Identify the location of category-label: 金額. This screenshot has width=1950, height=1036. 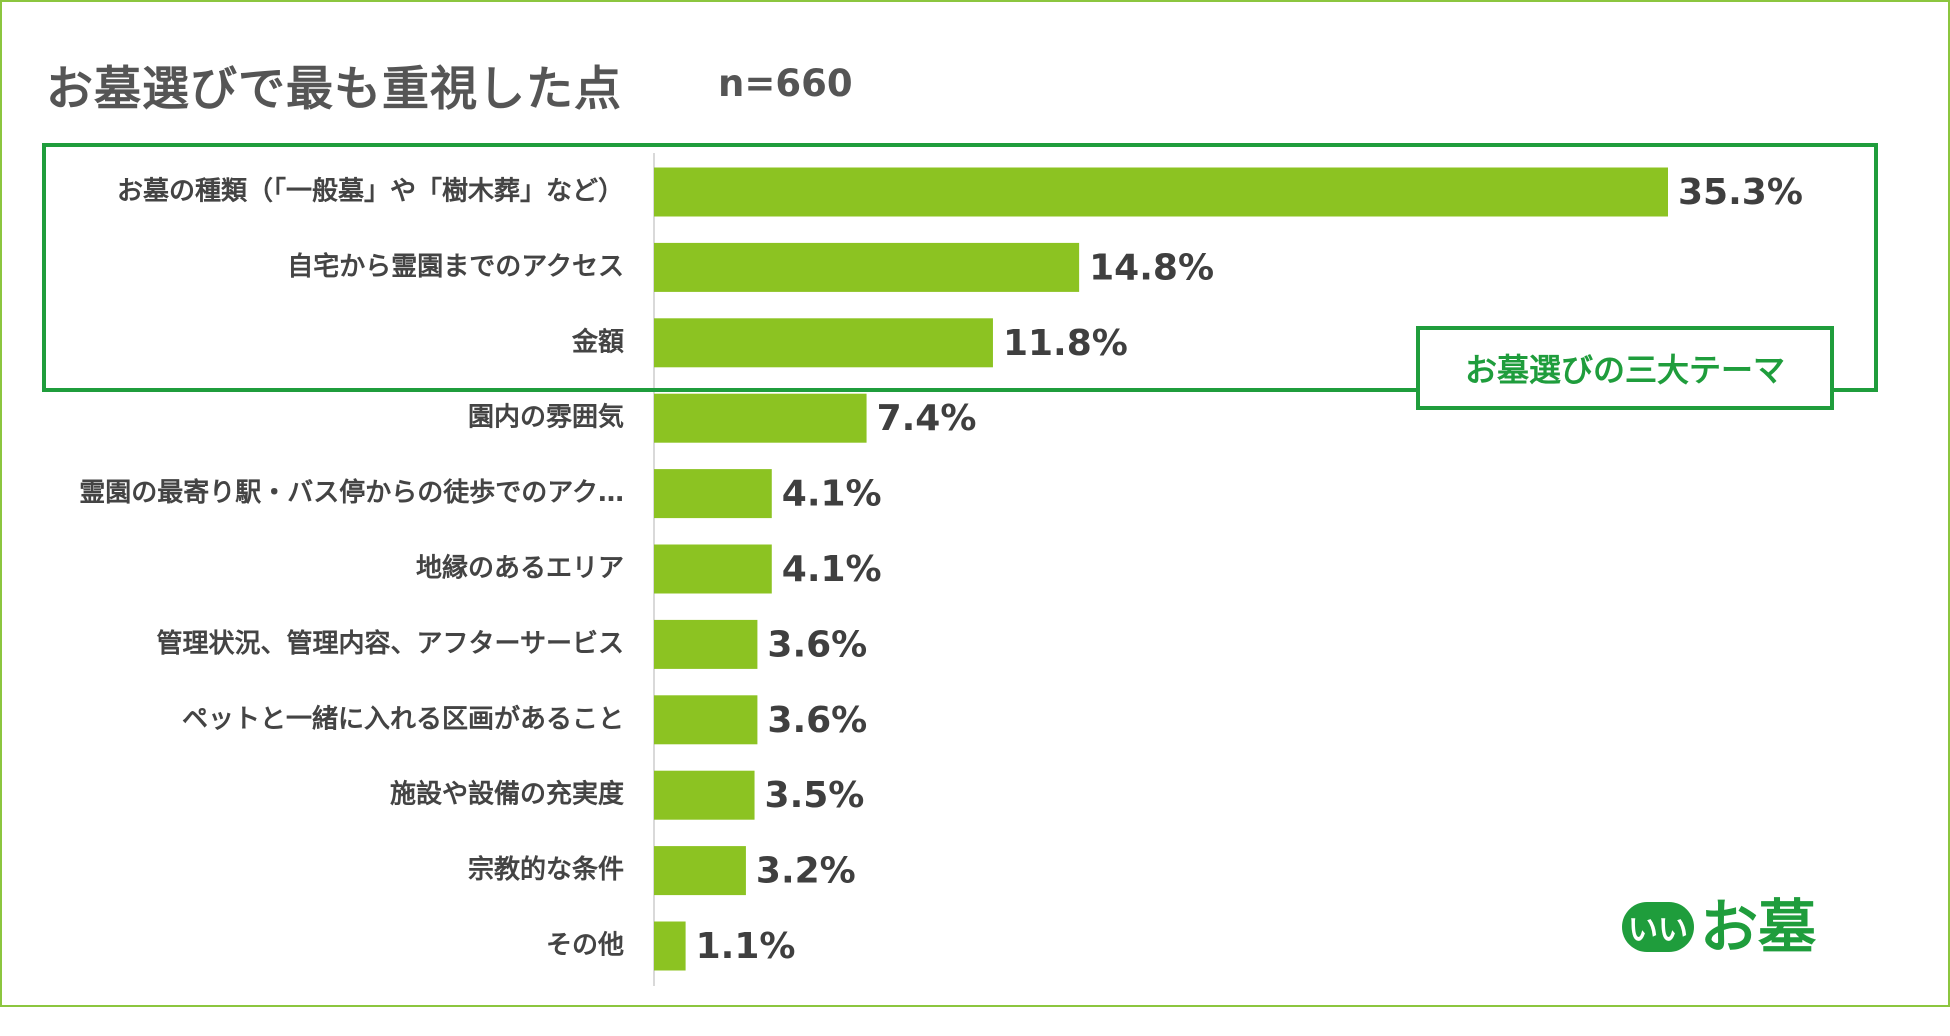
(597, 341).